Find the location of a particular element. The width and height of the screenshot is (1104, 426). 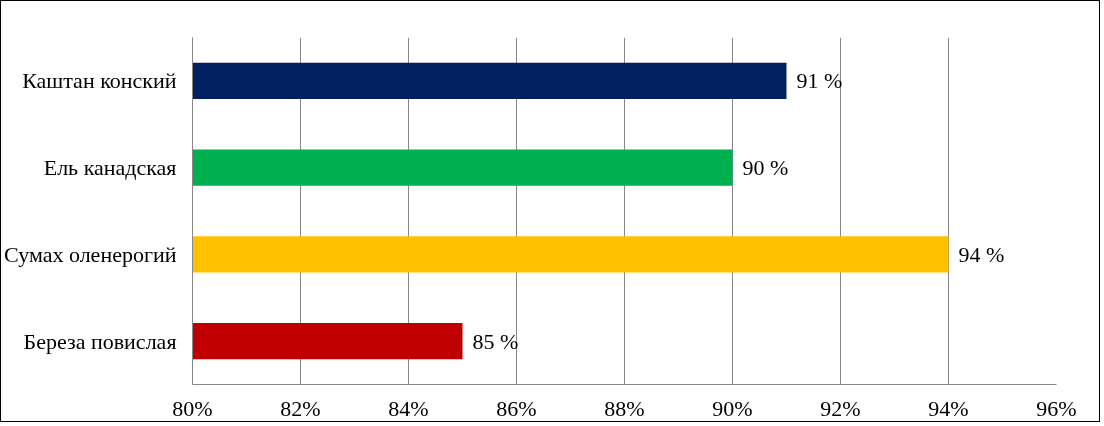

x-tick-label: 88% is located at coordinates (624, 408).